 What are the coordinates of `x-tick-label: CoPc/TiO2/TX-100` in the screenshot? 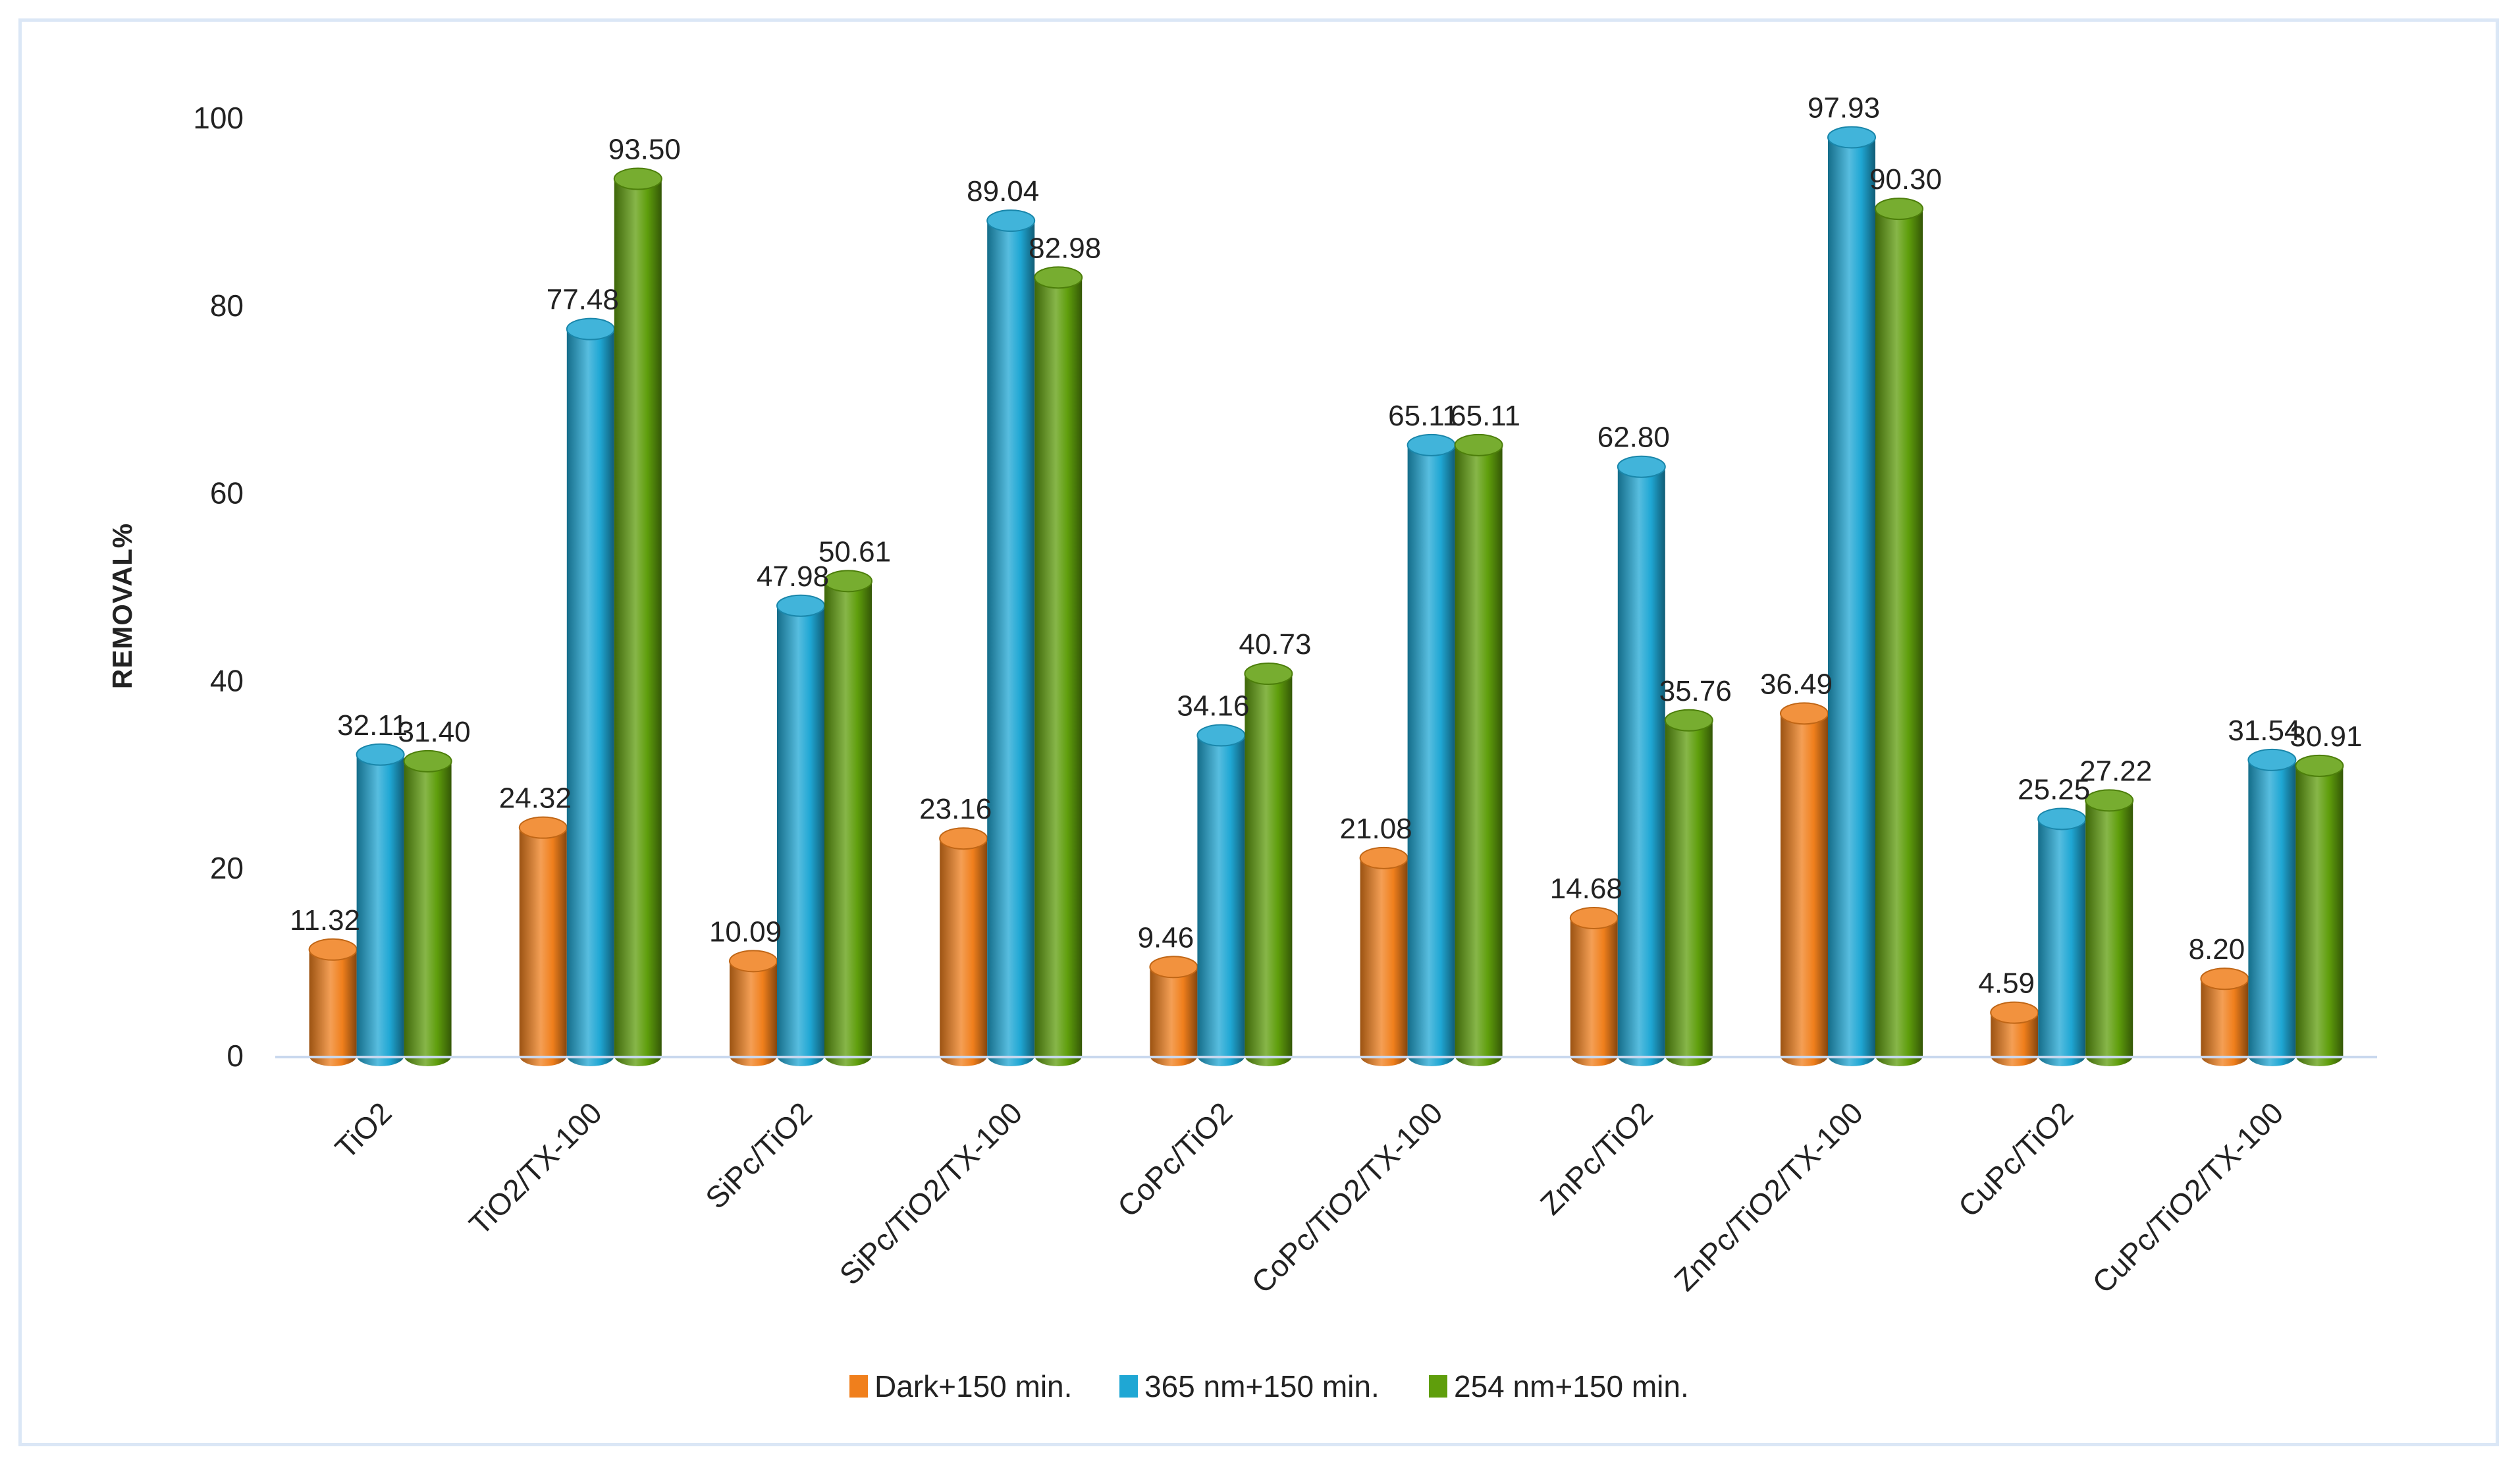 It's located at (1347, 1197).